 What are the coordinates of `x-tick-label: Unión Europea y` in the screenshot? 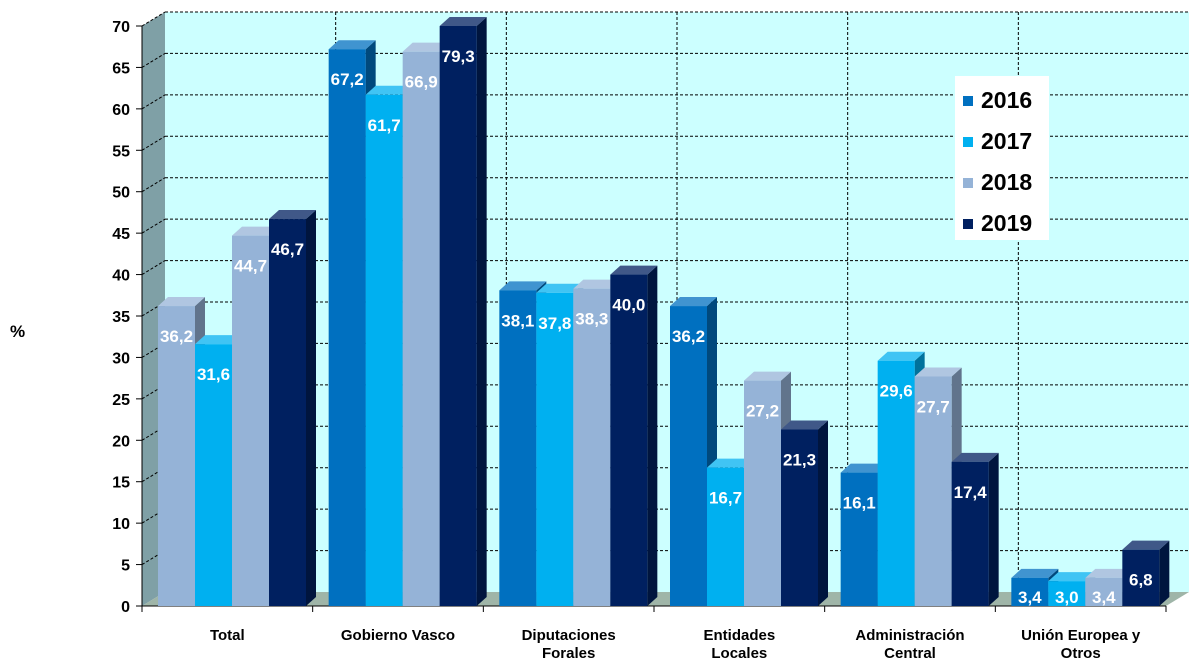 It's located at (1081, 635).